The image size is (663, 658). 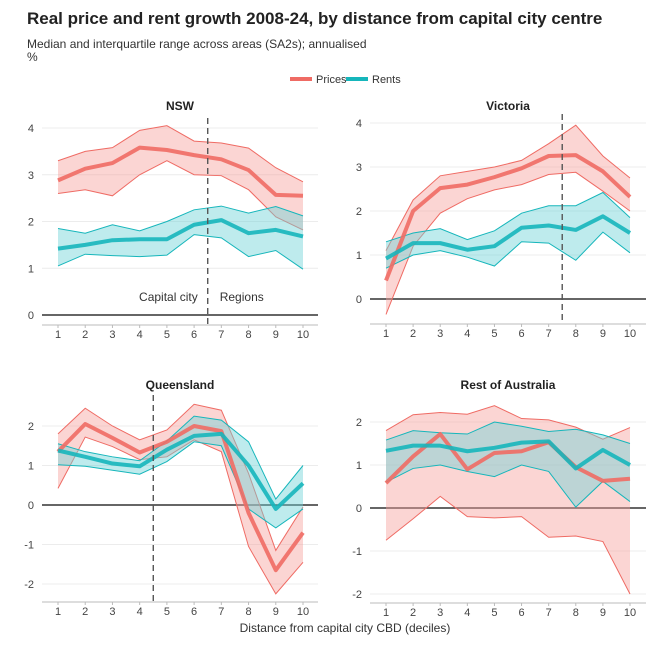 What do you see at coordinates (180, 106) in the screenshot?
I see `panel-title: NSW` at bounding box center [180, 106].